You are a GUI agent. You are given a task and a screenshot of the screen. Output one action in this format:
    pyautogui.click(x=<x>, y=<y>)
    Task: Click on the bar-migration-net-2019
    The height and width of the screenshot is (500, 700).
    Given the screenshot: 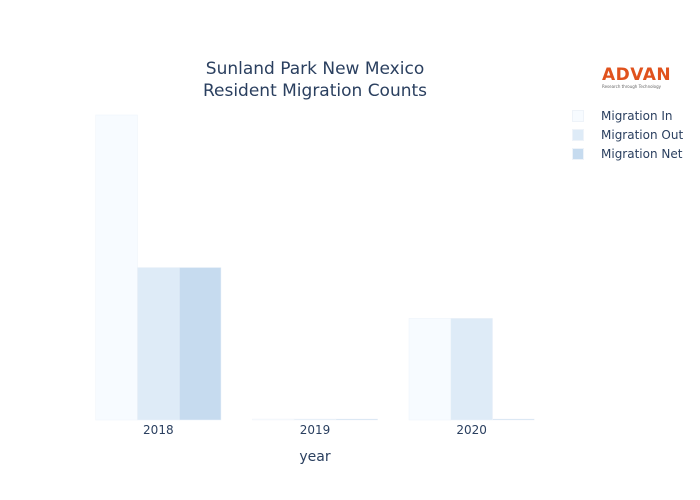 What is the action you would take?
    pyautogui.click(x=356, y=419)
    